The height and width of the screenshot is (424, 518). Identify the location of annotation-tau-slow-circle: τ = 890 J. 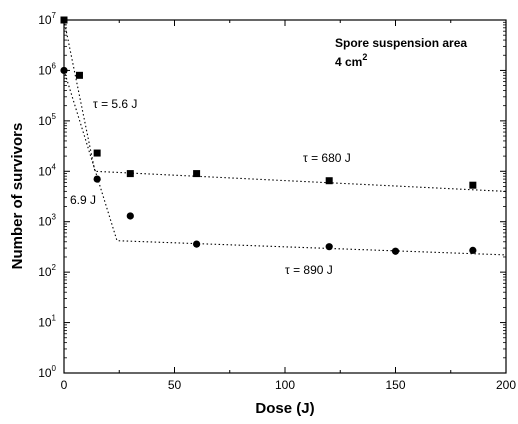
(309, 270).